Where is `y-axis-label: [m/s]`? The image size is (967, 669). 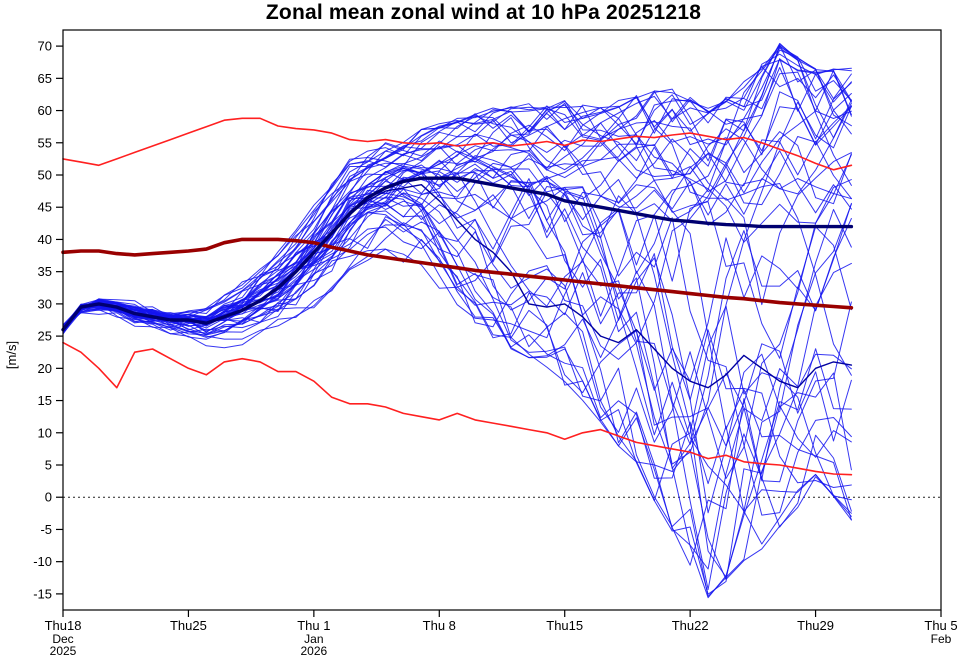 y-axis-label: [m/s] is located at coordinates (11, 355).